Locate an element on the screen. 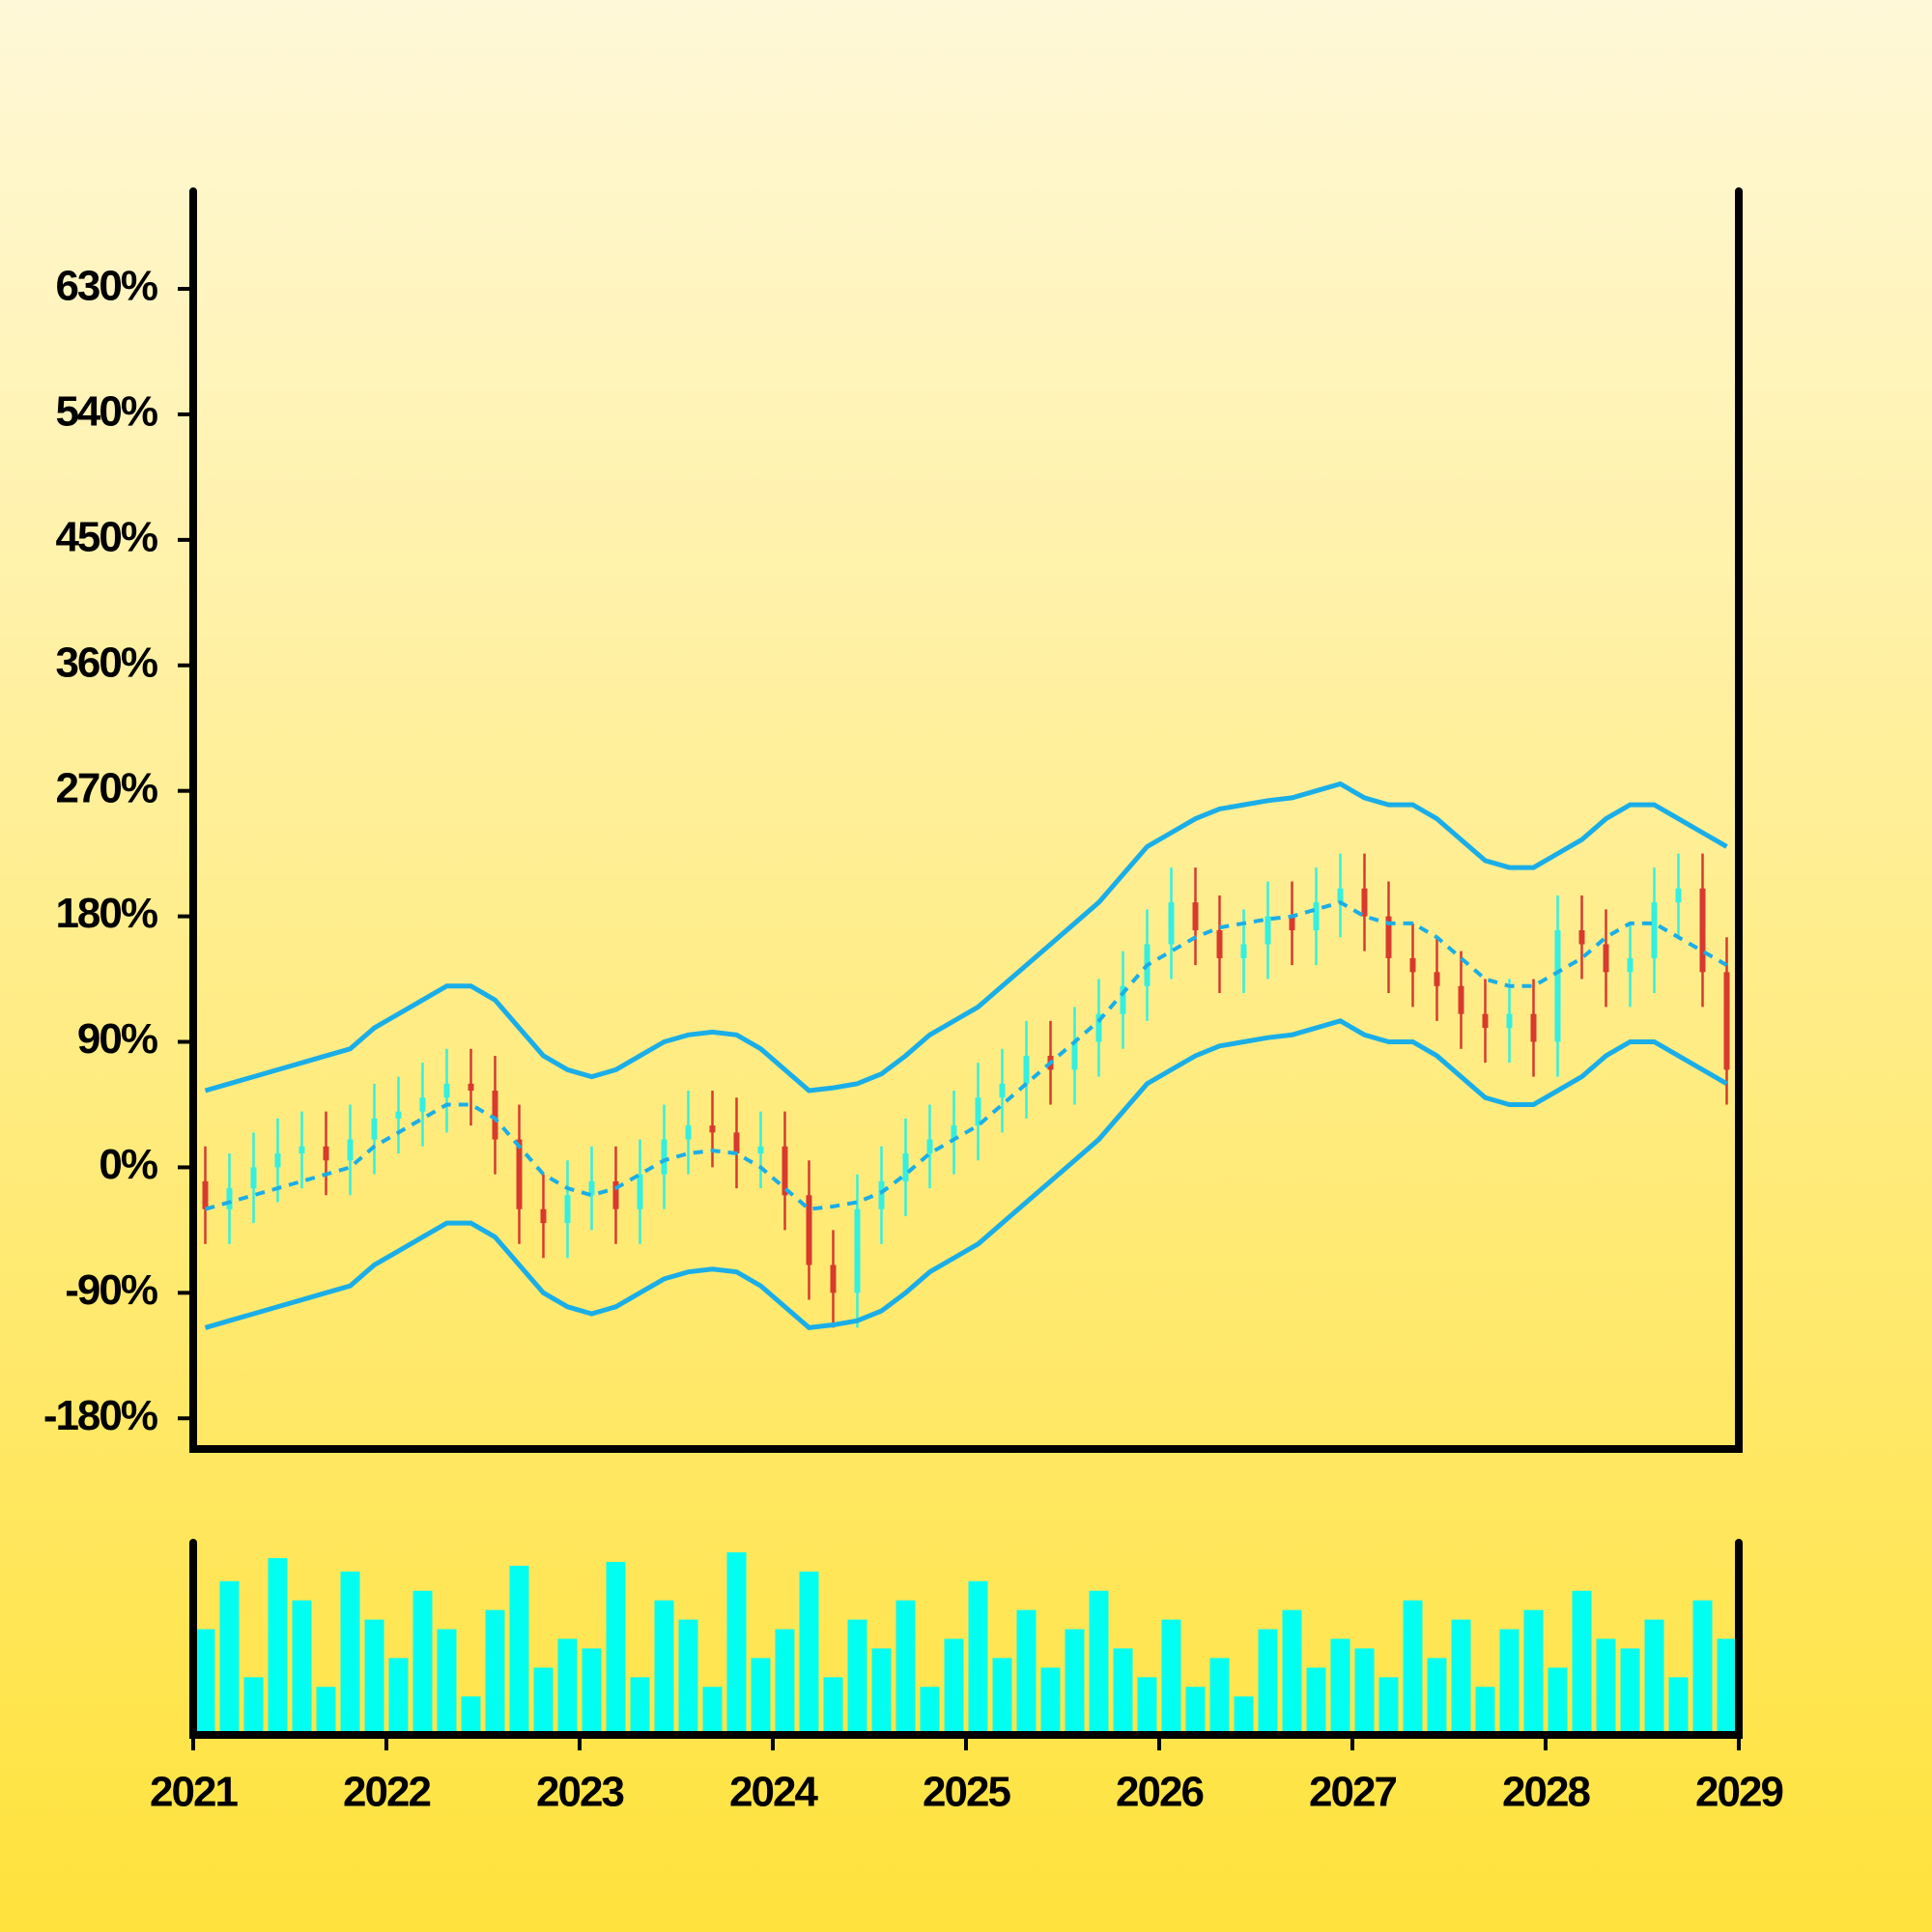  x-tick-label: 2021 is located at coordinates (194, 1792).